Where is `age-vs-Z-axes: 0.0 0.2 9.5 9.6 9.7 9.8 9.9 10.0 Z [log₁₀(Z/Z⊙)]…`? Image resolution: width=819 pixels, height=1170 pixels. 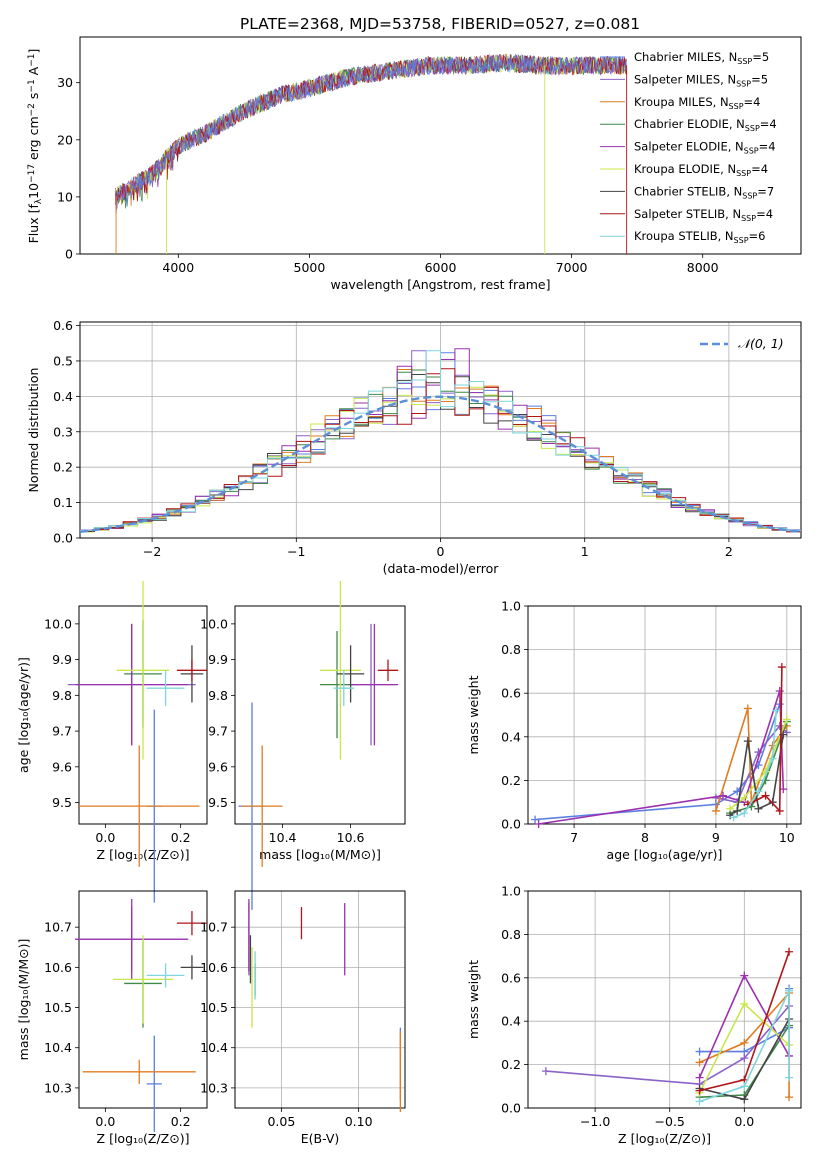
age-vs-Z-axes: 0.0 0.2 9.5 9.6 9.7 9.8 9.9 10.0 Z [log₁₀(Z/Z⊙)]… is located at coordinates (112, 733).